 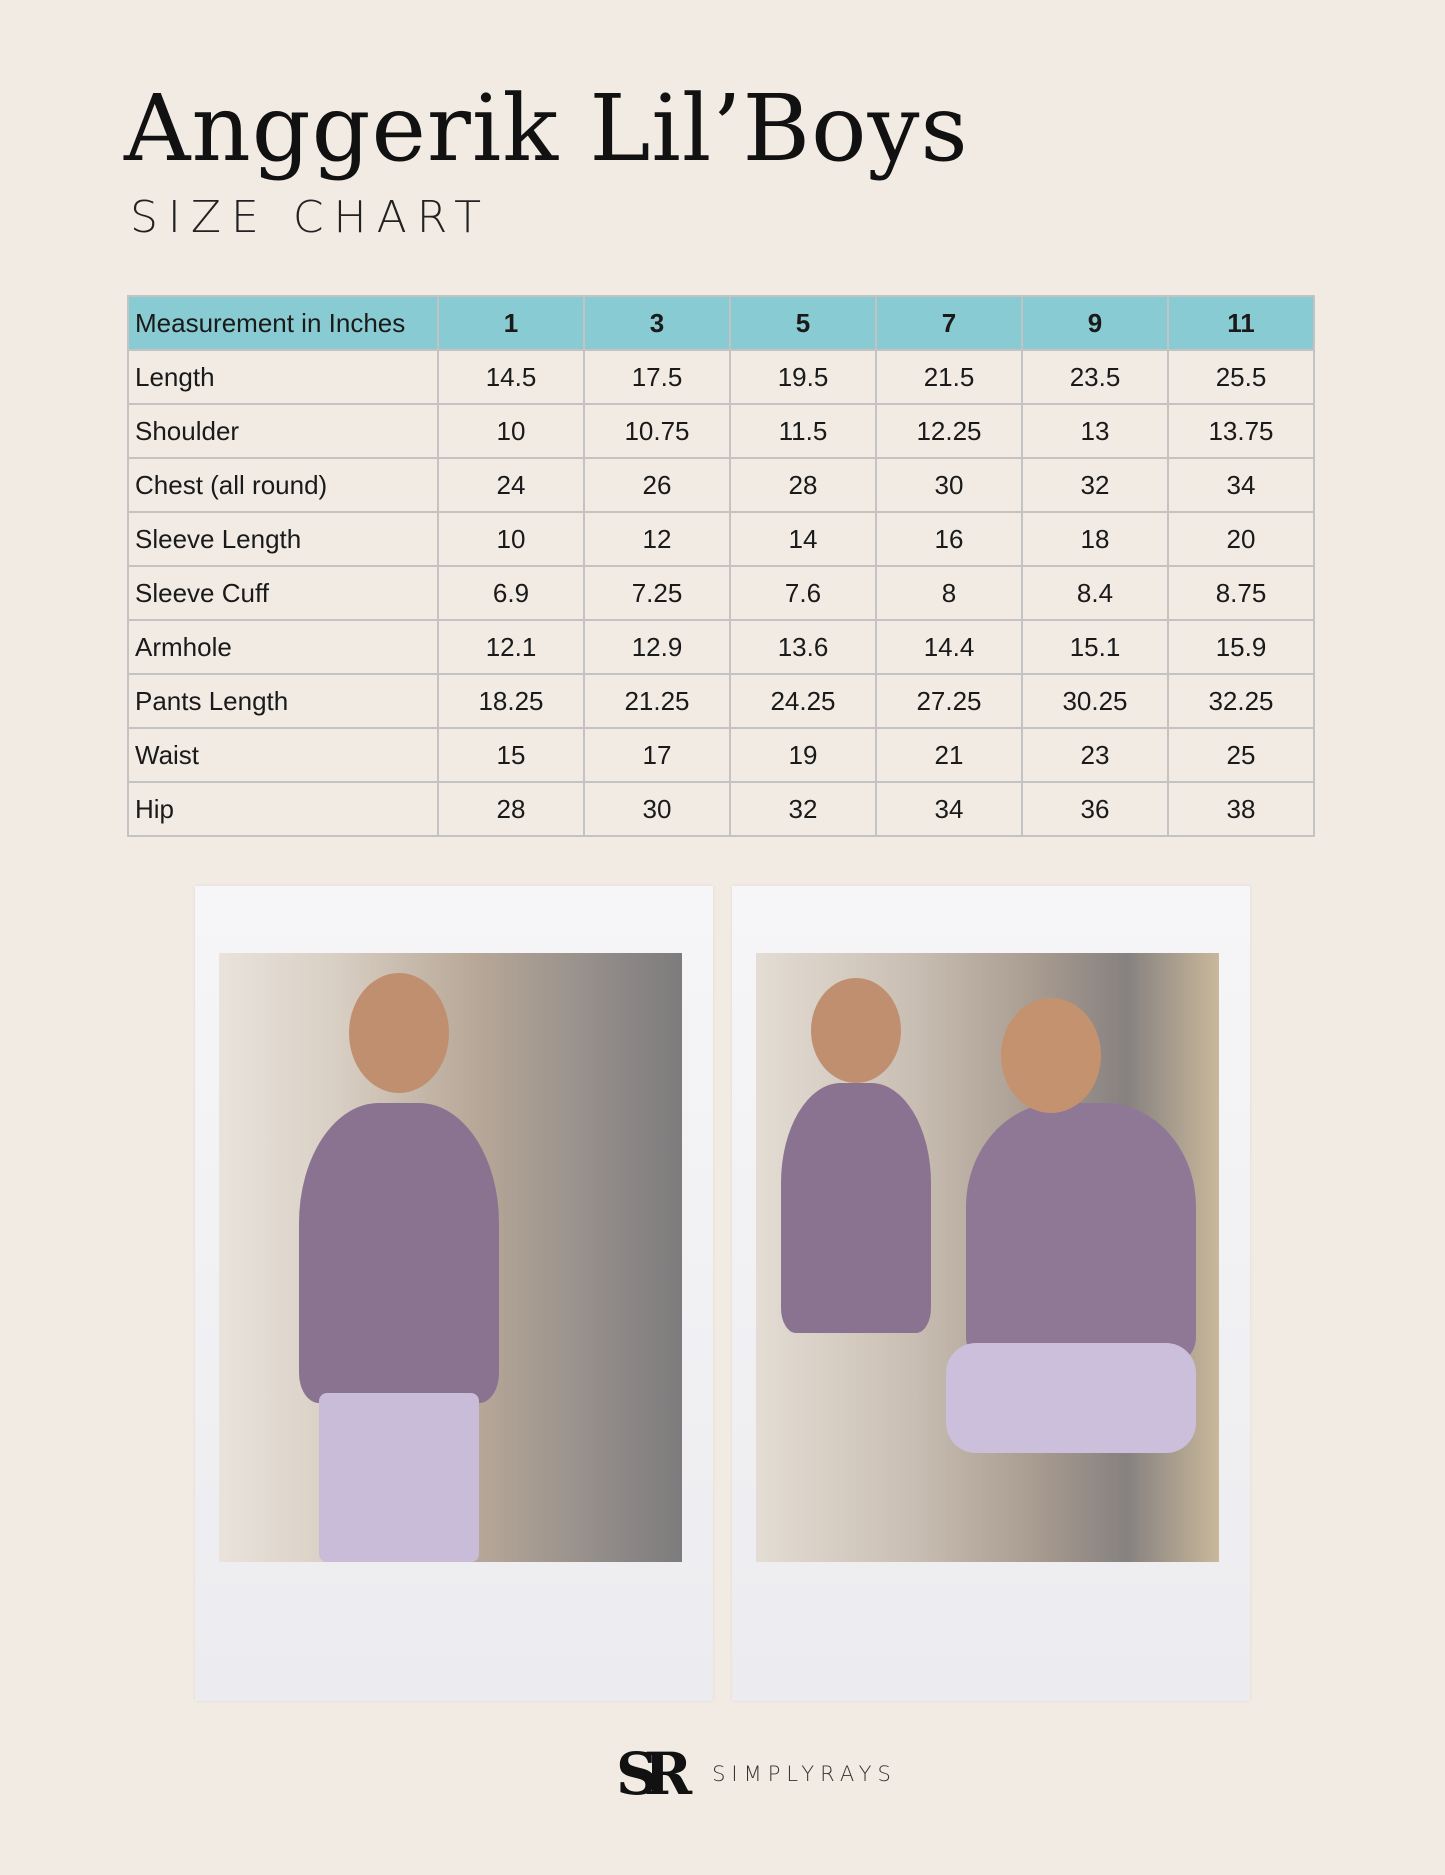 I want to click on cell-value: 14.4, so click(x=949, y=647).